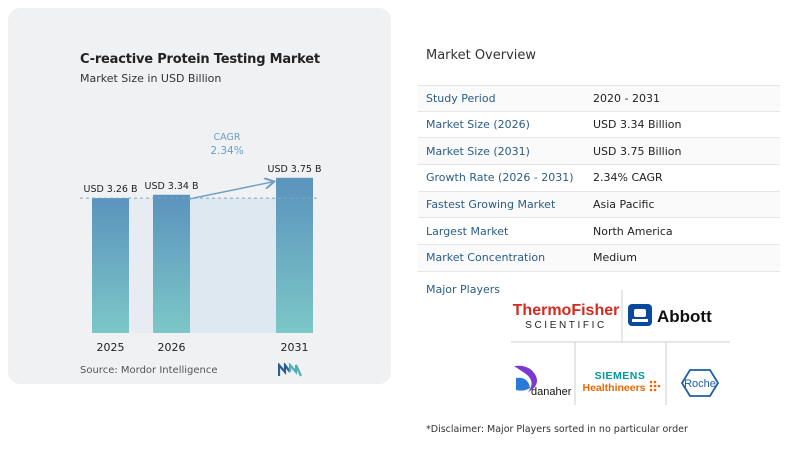 Image resolution: width=800 pixels, height=459 pixels. What do you see at coordinates (110, 265) in the screenshot?
I see `bar-2025` at bounding box center [110, 265].